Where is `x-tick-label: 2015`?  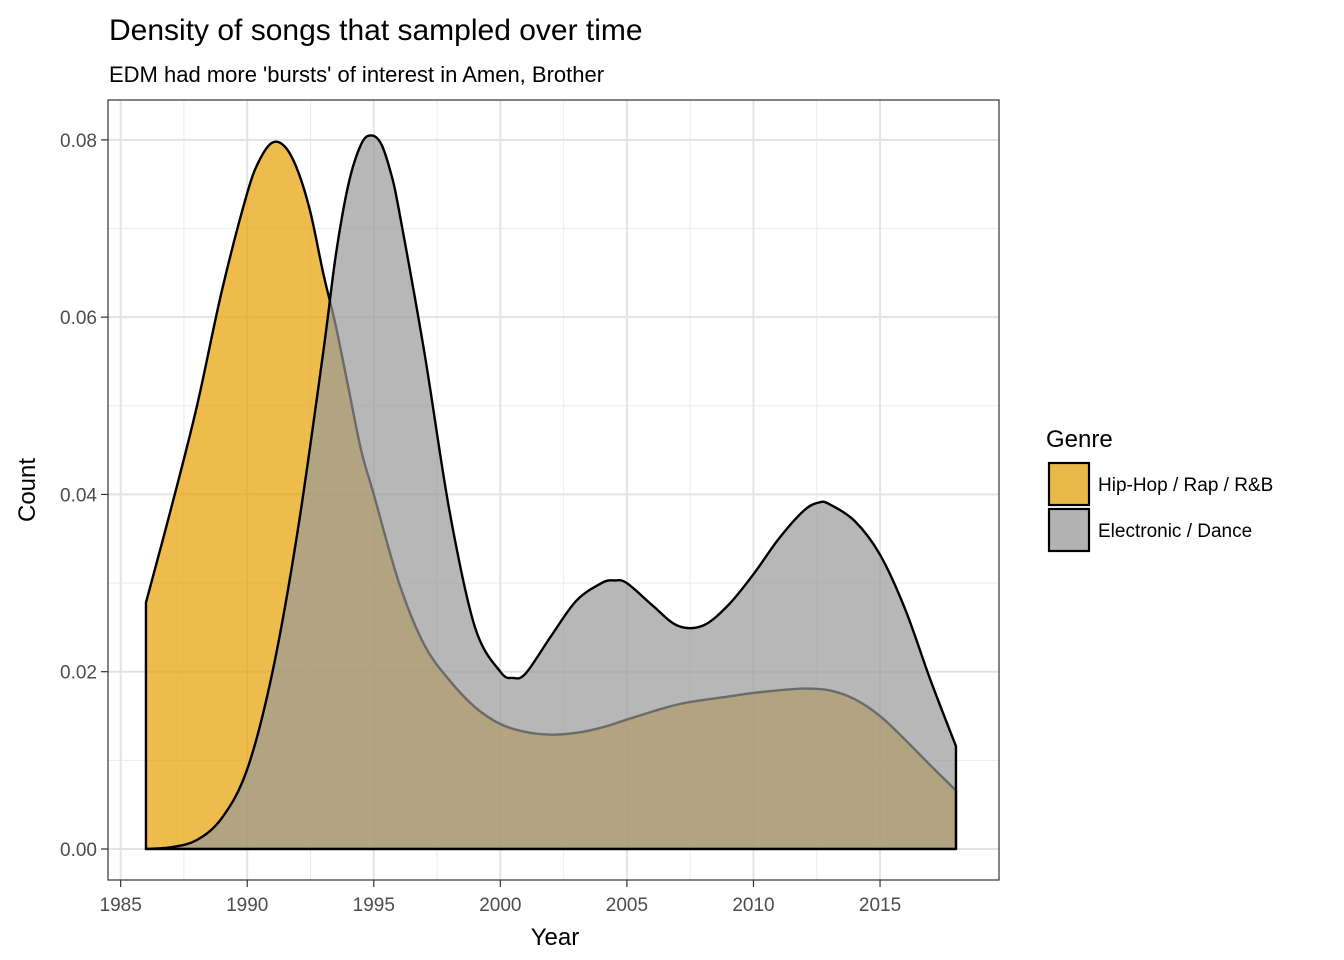
x-tick-label: 2015 is located at coordinates (880, 905).